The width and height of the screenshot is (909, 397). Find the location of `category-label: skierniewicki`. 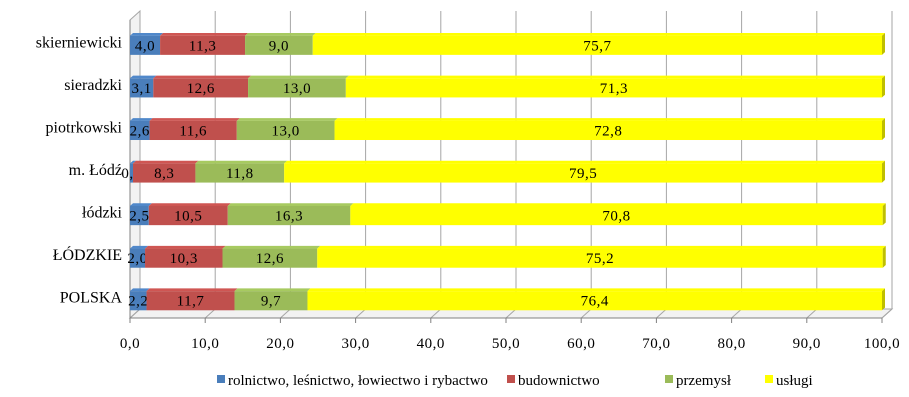

category-label: skierniewicki is located at coordinates (79, 42).